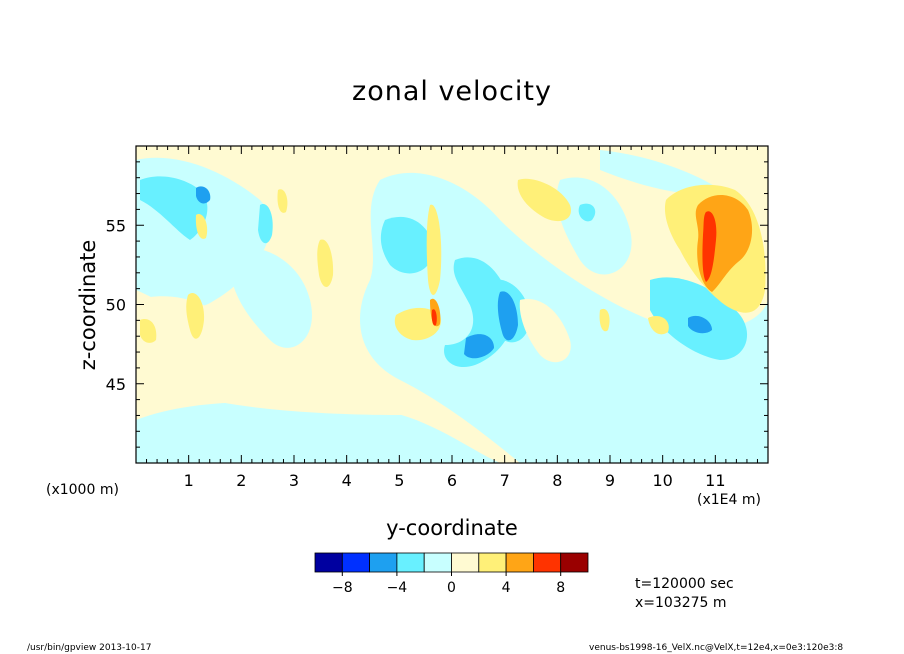 The height and width of the screenshot is (654, 904). I want to click on x-tick-label: 6, so click(452, 480).